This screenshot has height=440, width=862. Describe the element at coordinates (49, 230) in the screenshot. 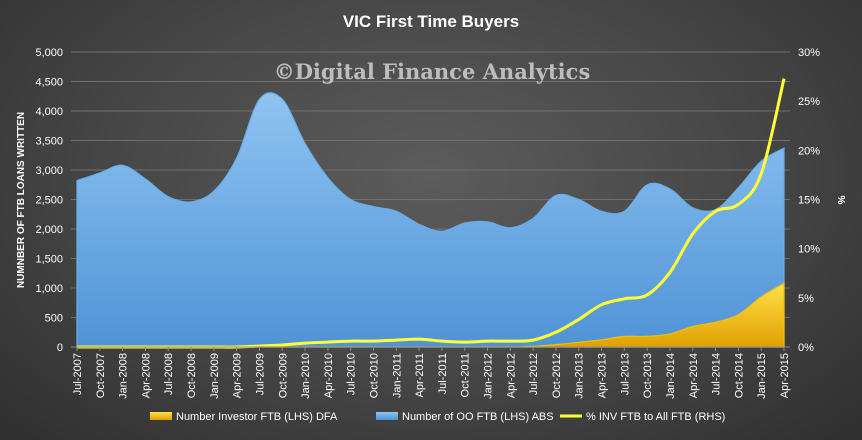

I see `y-tick-label: 2,000` at that location.